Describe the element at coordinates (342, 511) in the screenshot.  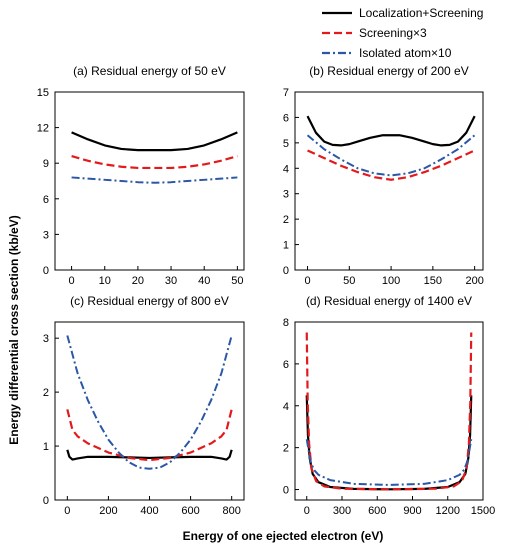
I see `x-tick-label: 300` at that location.